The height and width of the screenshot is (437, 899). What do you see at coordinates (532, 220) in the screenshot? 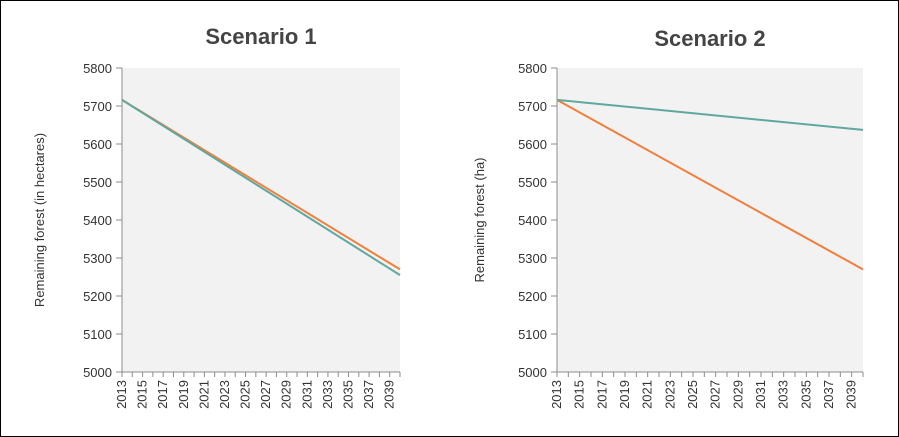
I see `chart2-y-tick-label: 5400` at bounding box center [532, 220].